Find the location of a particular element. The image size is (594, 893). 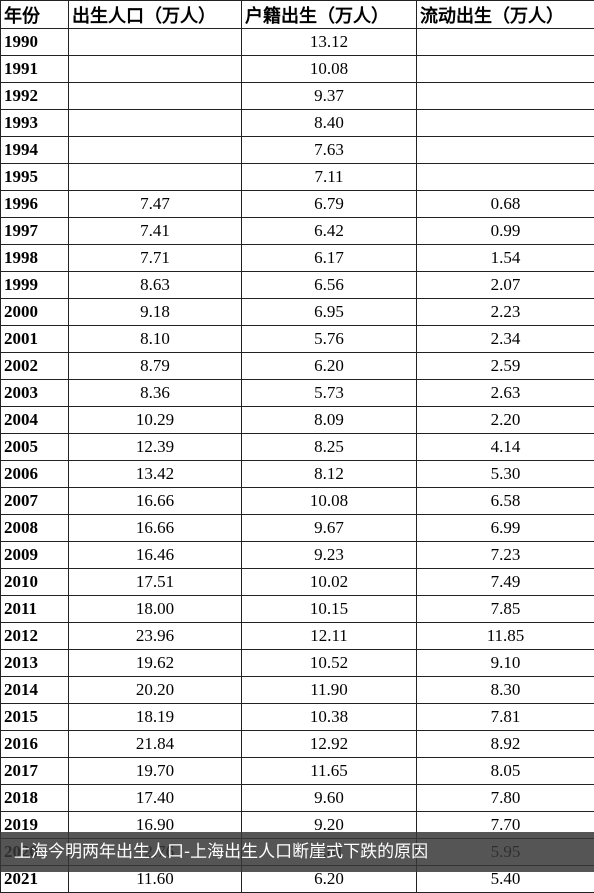

year-cell: 1990 is located at coordinates (35, 42).